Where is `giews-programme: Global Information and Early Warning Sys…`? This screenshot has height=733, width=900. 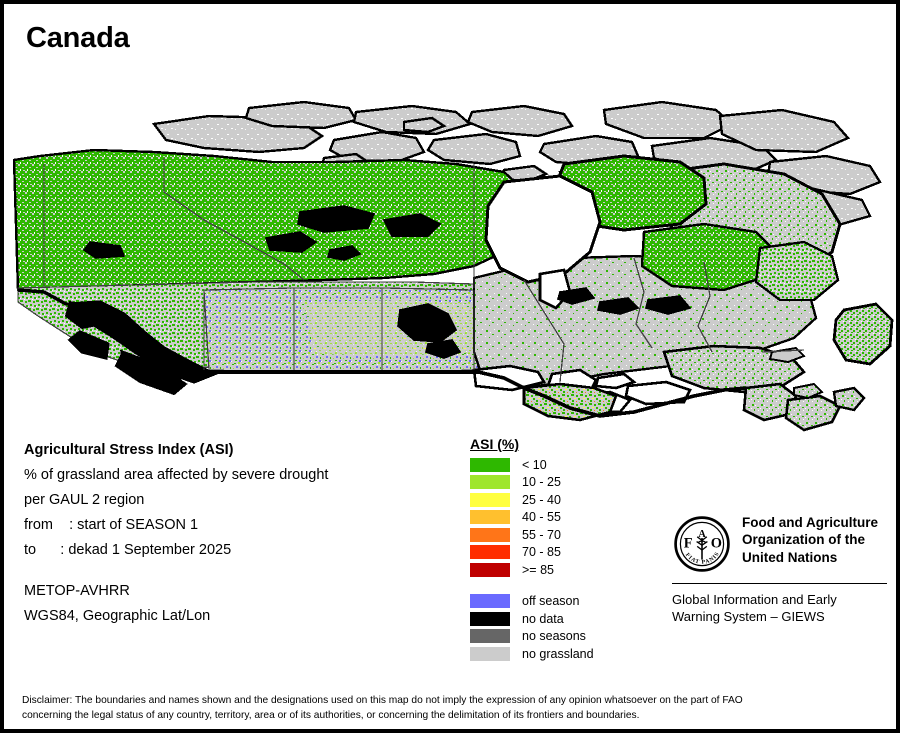 giews-programme: Global Information and Early Warning Sys… is located at coordinates (779, 609).